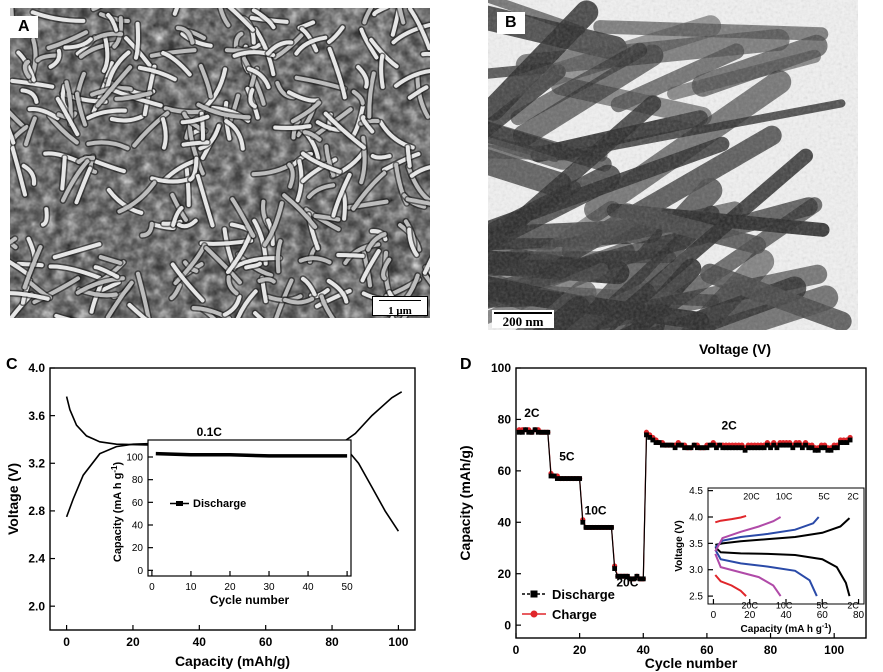 This screenshot has width=883, height=672. What do you see at coordinates (696, 597) in the screenshot?
I see `d-inset-y-tick-label: 2.5` at bounding box center [696, 597].